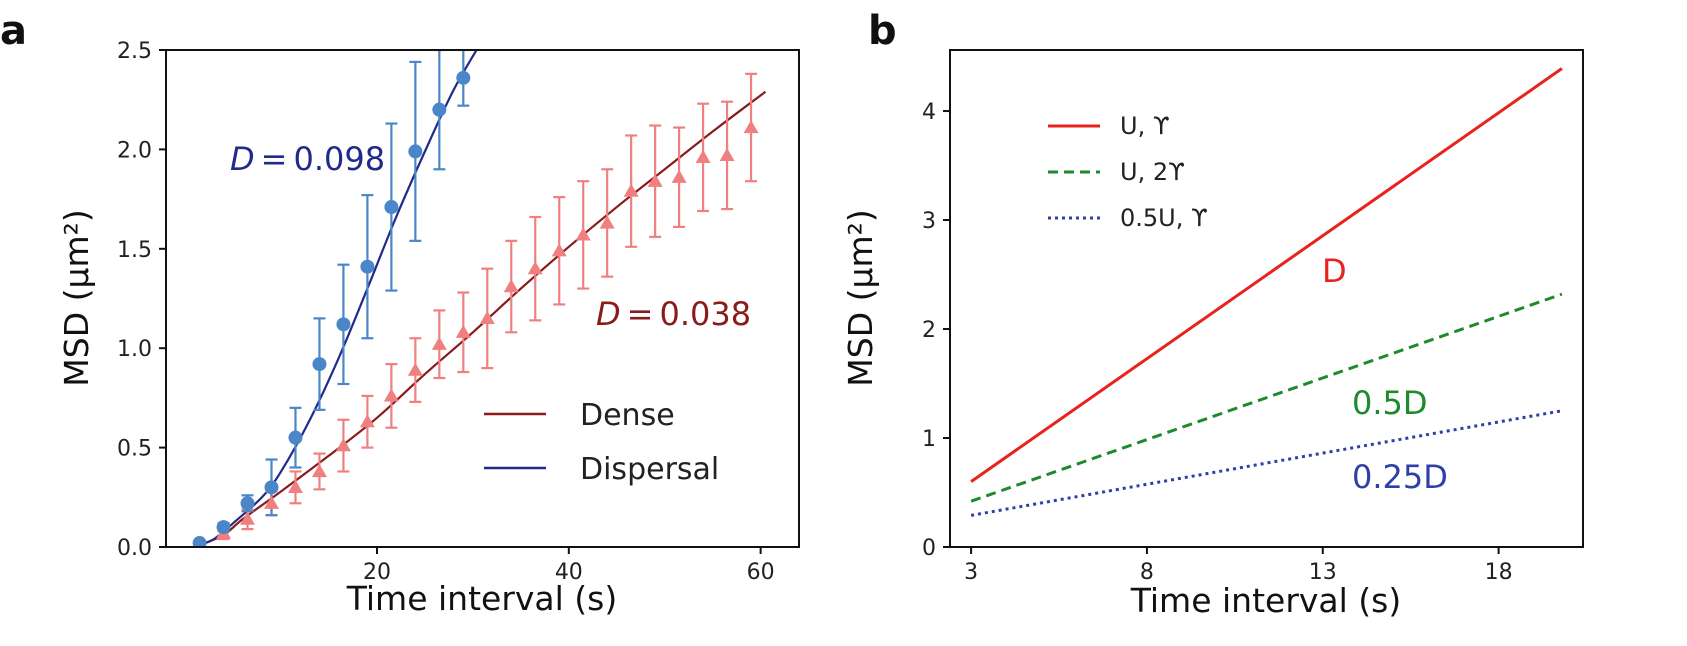  What do you see at coordinates (134, 150) in the screenshot?
I see `panel-a-ytick-label: 2.0` at bounding box center [134, 150].